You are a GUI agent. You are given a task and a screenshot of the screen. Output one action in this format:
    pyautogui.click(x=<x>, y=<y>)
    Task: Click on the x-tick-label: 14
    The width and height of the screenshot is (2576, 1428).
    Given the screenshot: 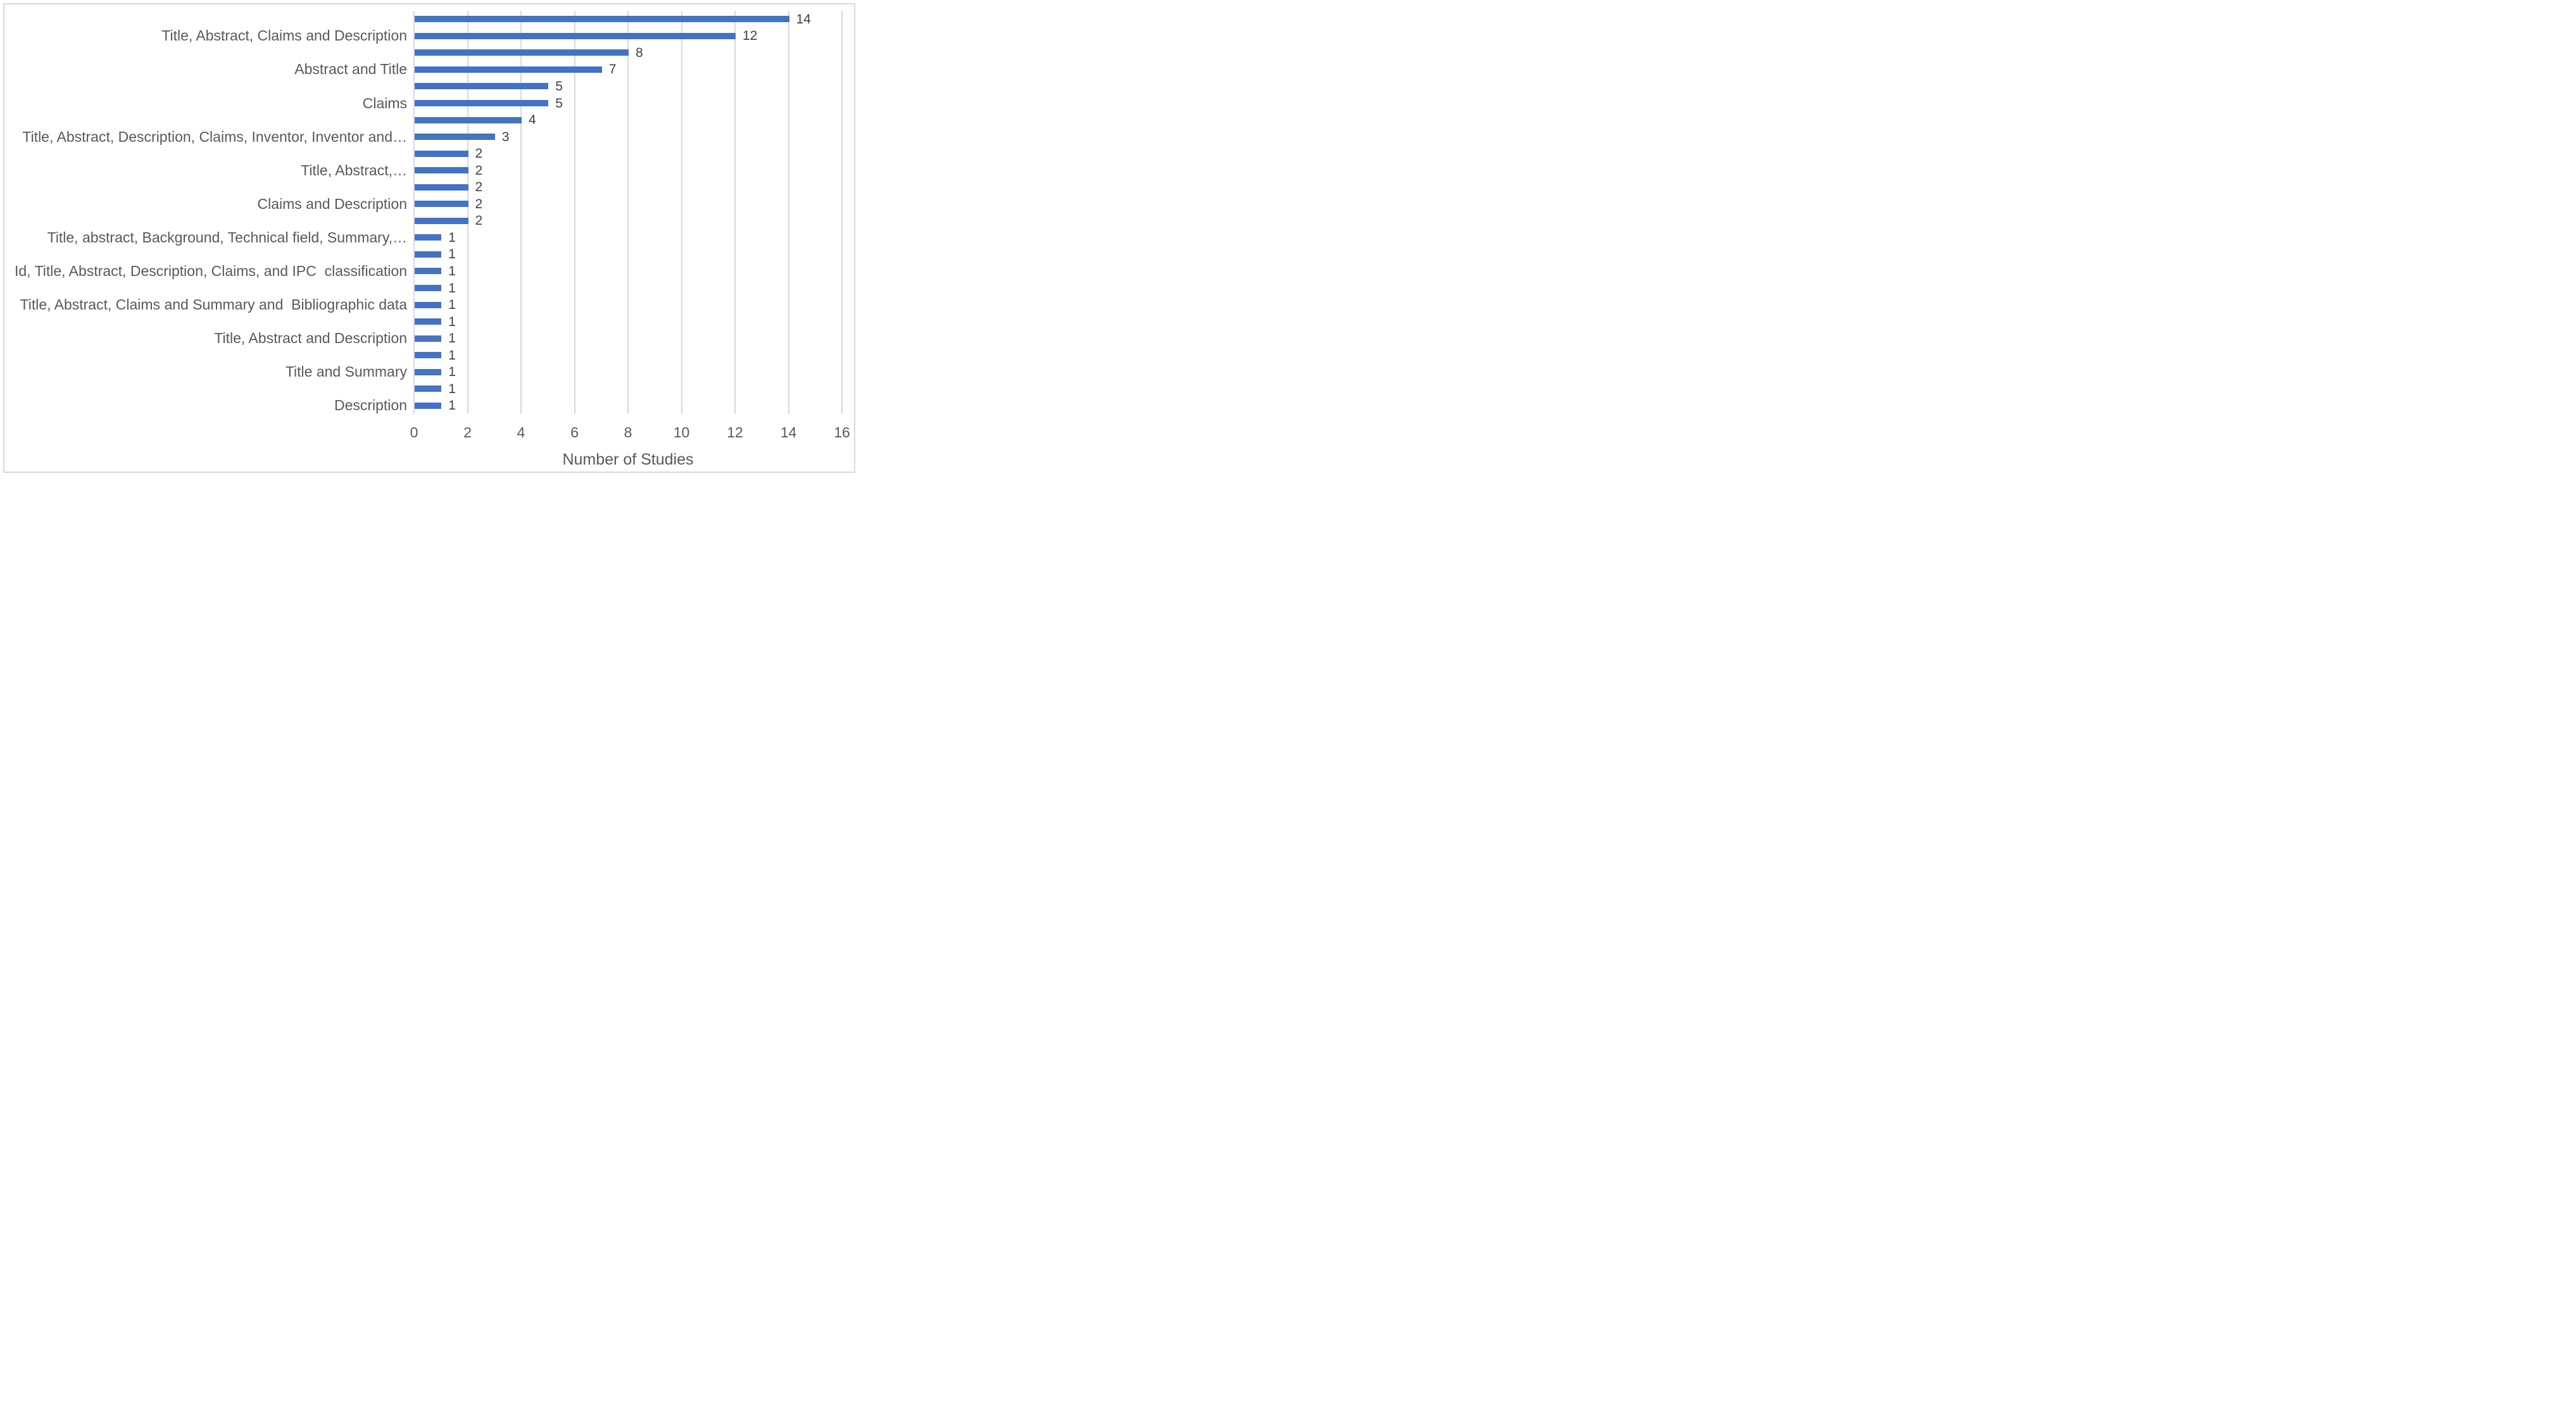 What is the action you would take?
    pyautogui.click(x=789, y=432)
    